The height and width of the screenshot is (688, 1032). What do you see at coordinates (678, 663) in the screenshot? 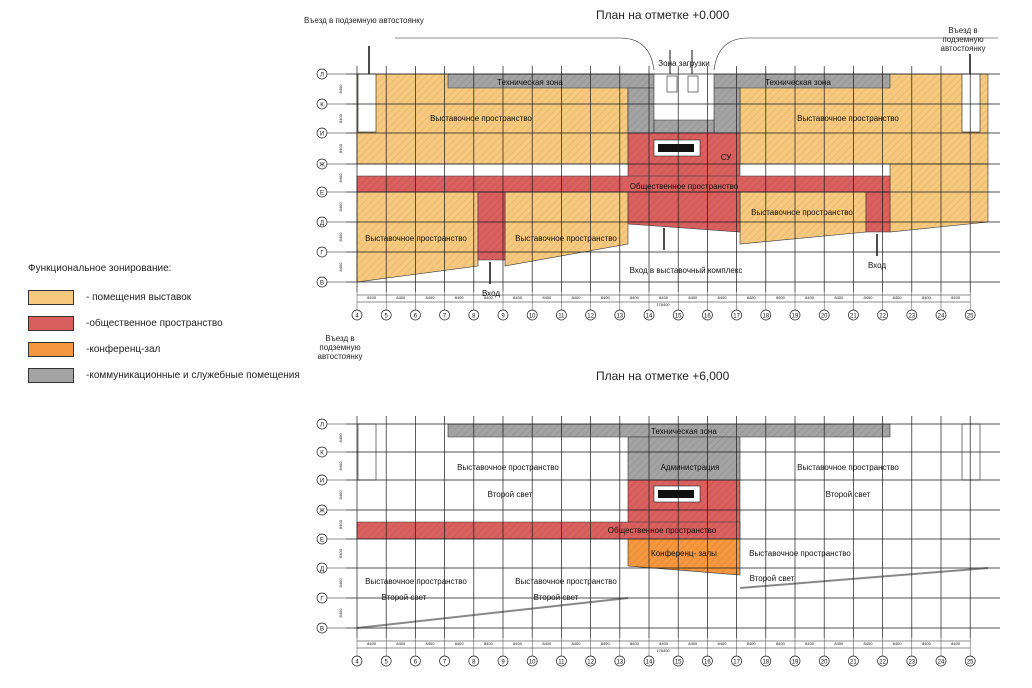
I see `p2-col-label: 15` at bounding box center [678, 663].